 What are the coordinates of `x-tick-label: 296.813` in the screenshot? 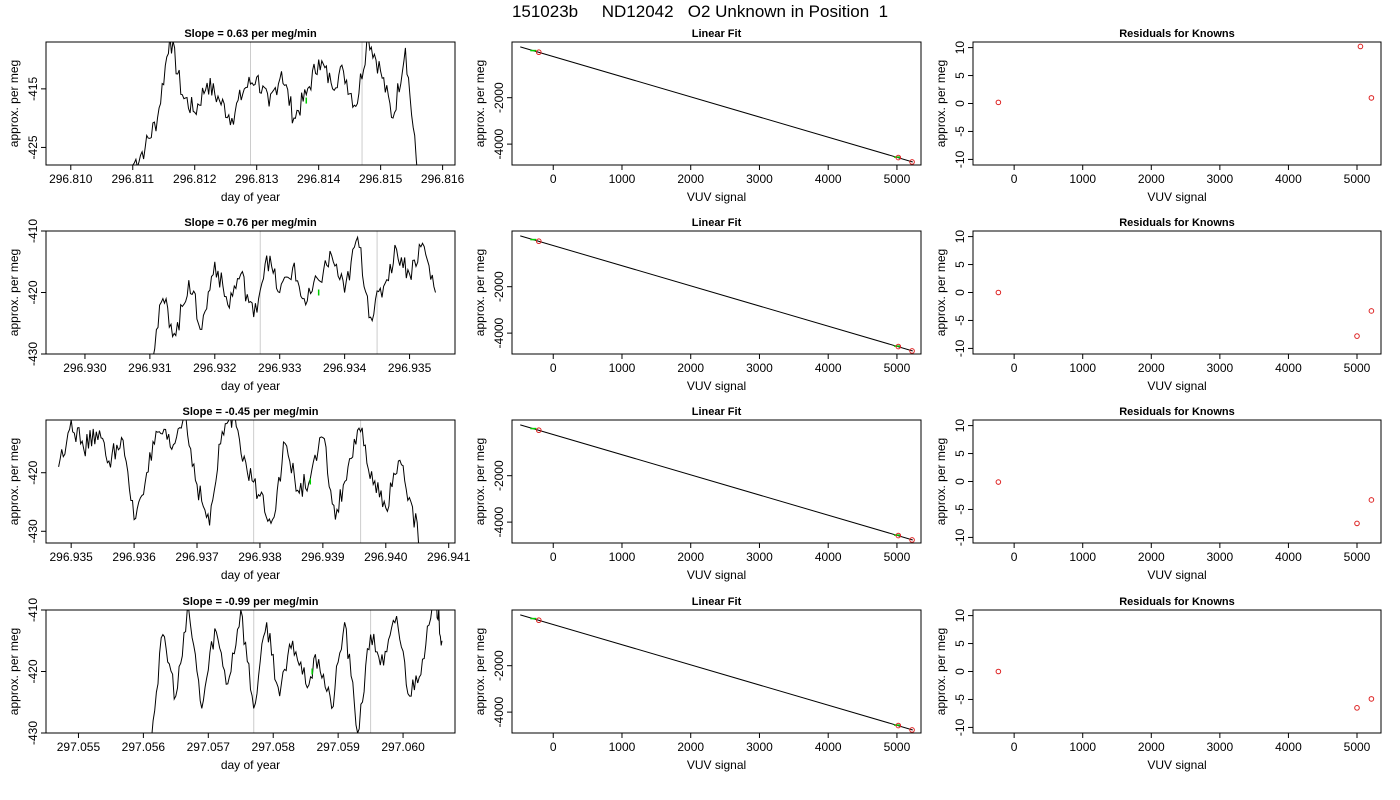 It's located at (257, 179).